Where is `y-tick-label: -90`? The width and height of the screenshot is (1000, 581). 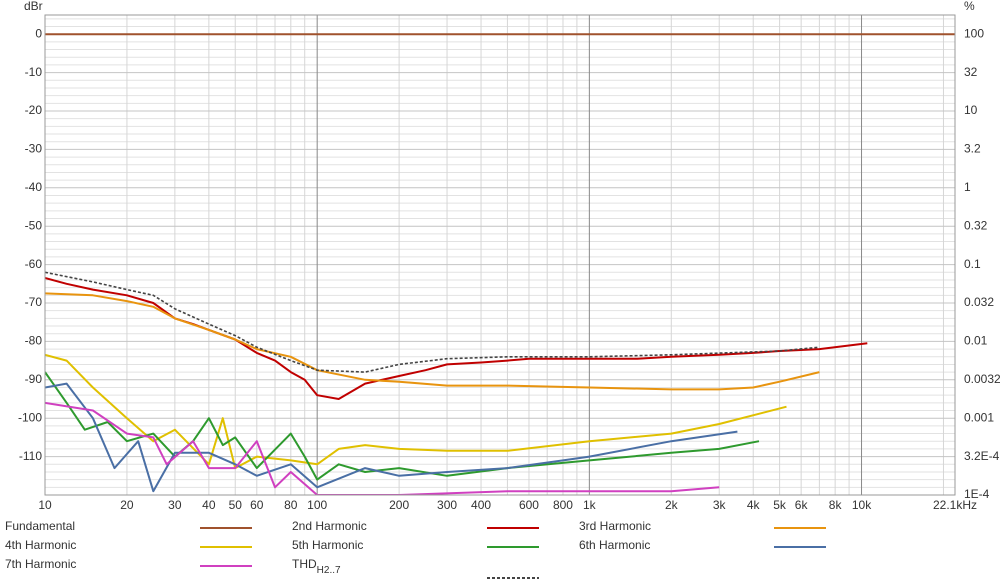
y-tick-label: -90 is located at coordinates (34, 379).